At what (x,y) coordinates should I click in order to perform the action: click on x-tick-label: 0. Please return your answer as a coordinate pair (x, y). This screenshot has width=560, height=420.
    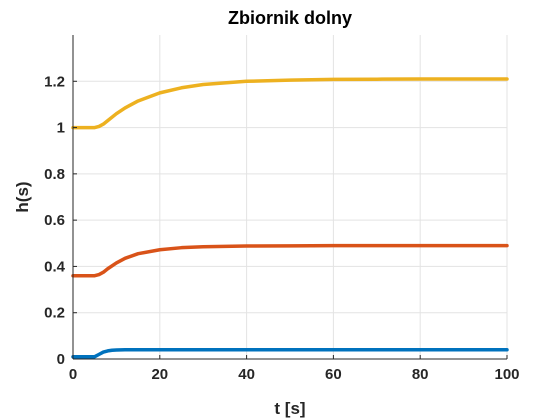
    Looking at the image, I should click on (73, 374).